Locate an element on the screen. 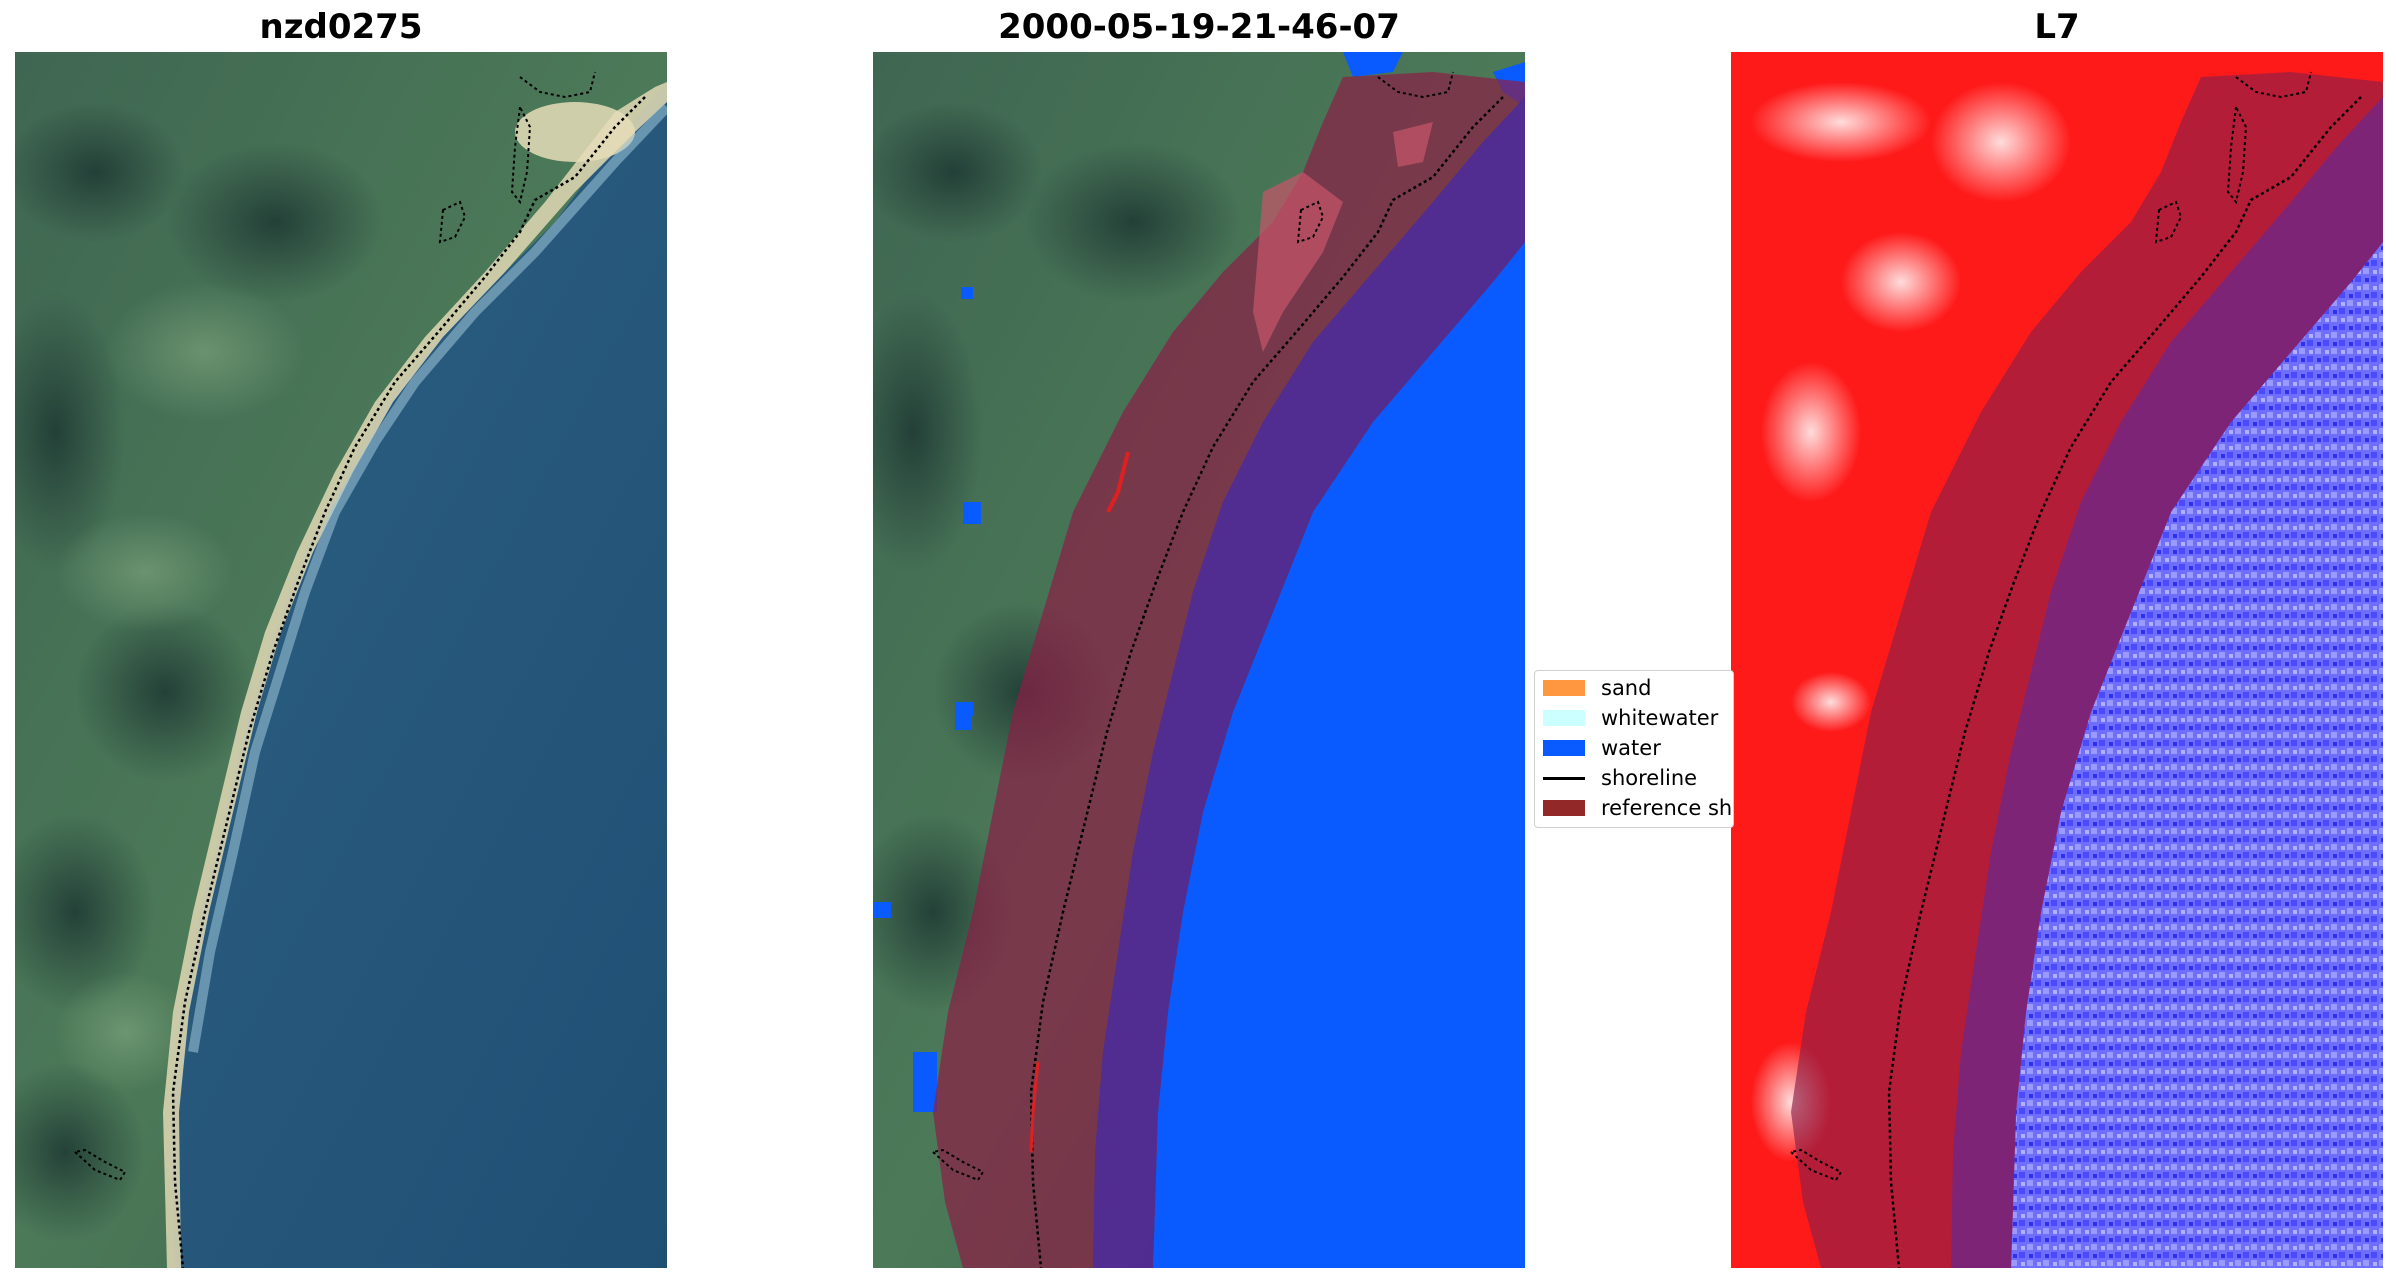 This screenshot has width=2396, height=1283. water-index-area is located at coordinates (2197, 755).